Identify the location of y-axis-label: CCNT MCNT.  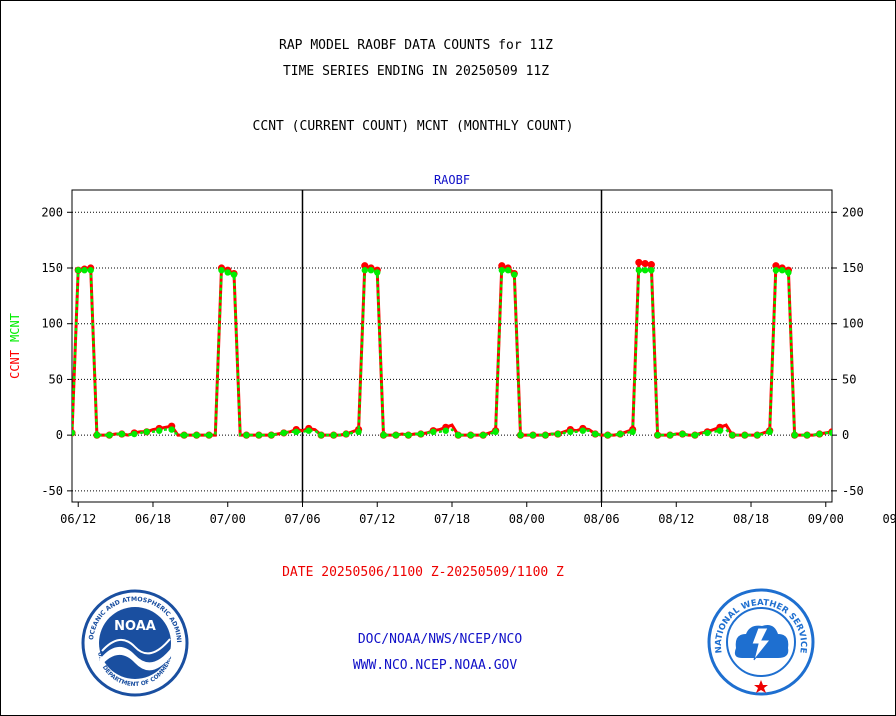
(15, 346).